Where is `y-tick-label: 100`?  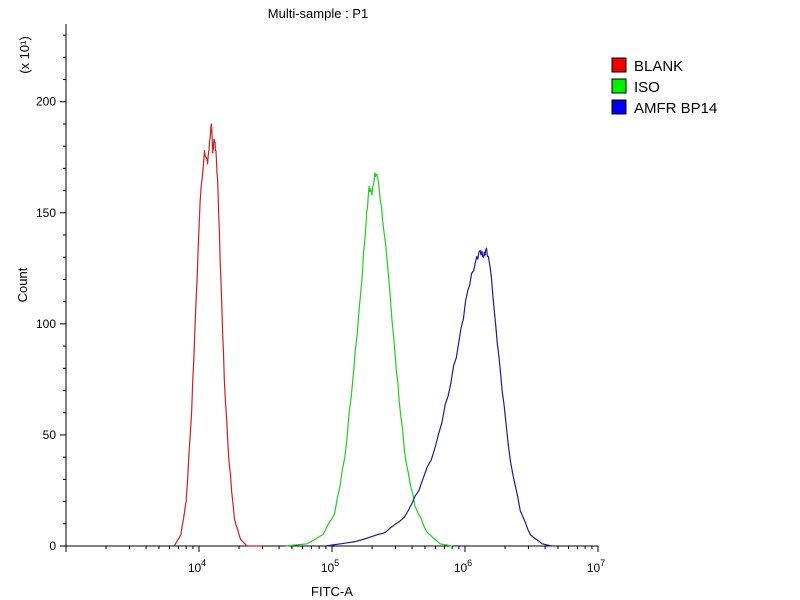
y-tick-label: 100 is located at coordinates (46, 324).